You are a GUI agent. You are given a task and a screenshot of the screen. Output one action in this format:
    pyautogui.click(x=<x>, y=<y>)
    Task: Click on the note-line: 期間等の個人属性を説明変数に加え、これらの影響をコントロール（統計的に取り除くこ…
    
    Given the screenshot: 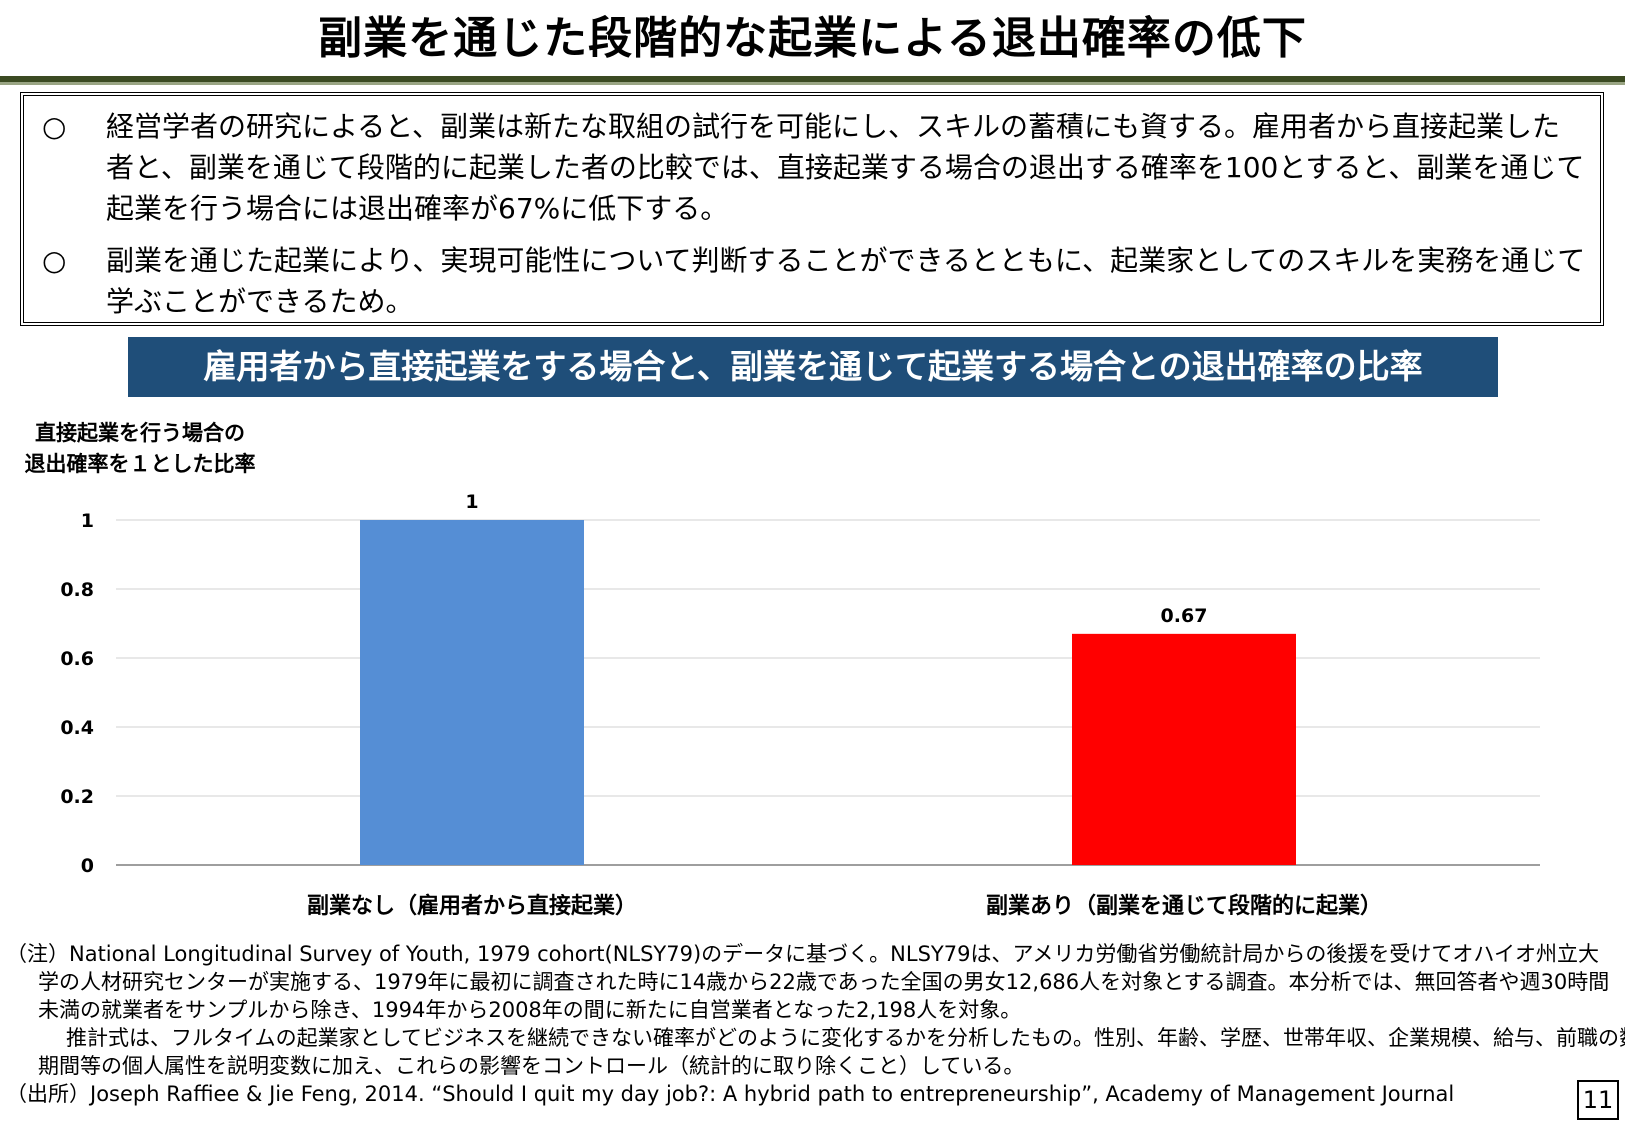 What is the action you would take?
    pyautogui.click(x=531, y=1066)
    